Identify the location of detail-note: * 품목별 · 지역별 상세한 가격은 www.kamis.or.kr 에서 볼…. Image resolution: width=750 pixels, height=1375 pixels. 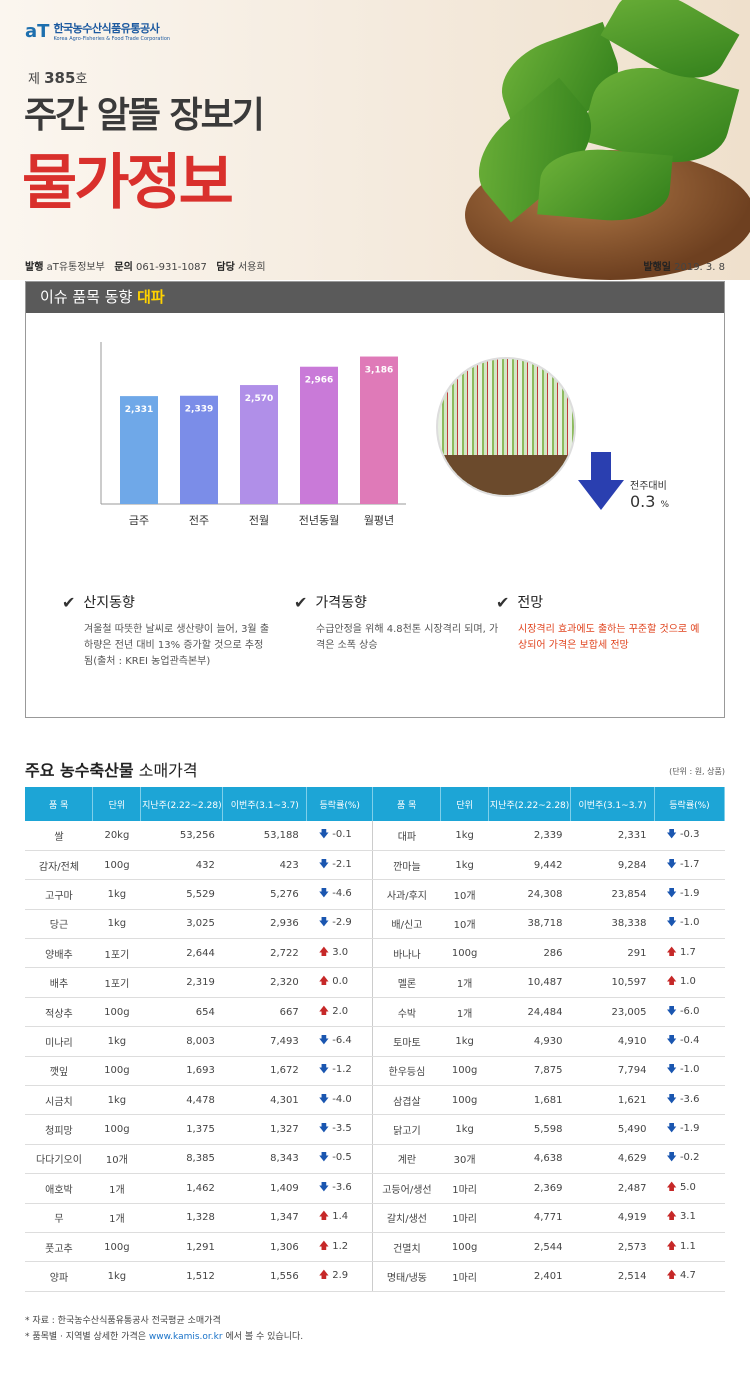
(164, 1337).